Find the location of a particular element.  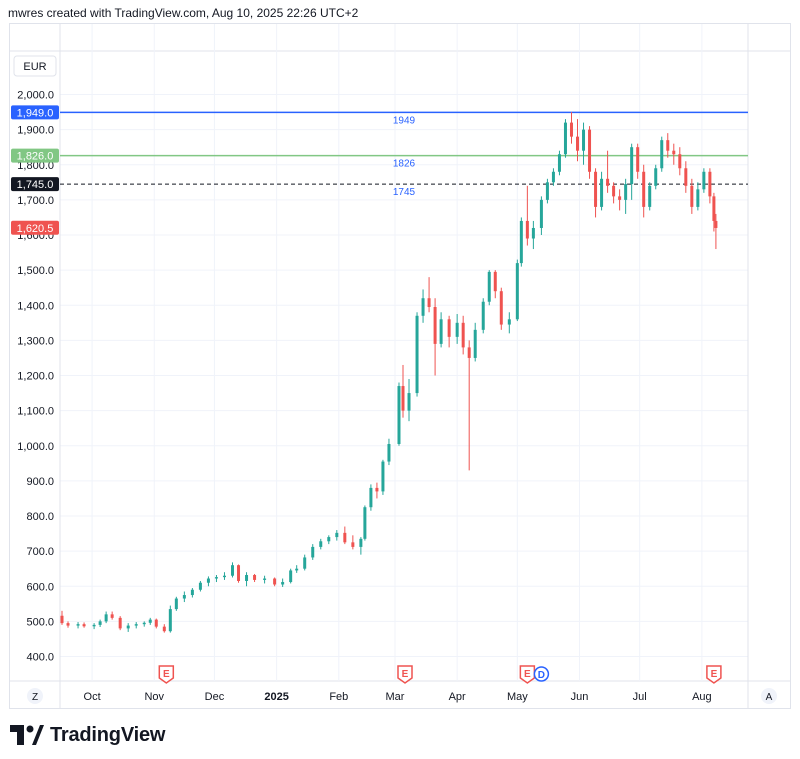

price-levels: 1949 1826 1745 is located at coordinates (404, 154).